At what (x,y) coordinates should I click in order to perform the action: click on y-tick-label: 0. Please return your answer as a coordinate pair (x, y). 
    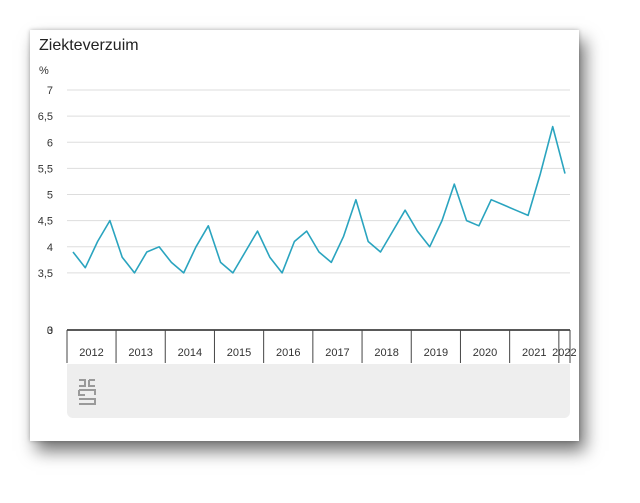
    Looking at the image, I should click on (50, 331).